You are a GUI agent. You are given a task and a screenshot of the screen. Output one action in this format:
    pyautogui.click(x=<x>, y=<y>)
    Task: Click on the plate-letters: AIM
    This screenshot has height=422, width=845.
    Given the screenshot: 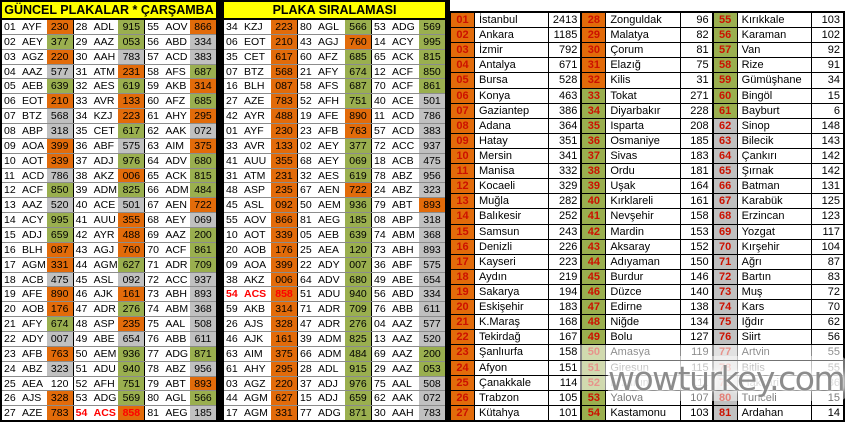 What is the action you would take?
    pyautogui.click(x=253, y=353)
    